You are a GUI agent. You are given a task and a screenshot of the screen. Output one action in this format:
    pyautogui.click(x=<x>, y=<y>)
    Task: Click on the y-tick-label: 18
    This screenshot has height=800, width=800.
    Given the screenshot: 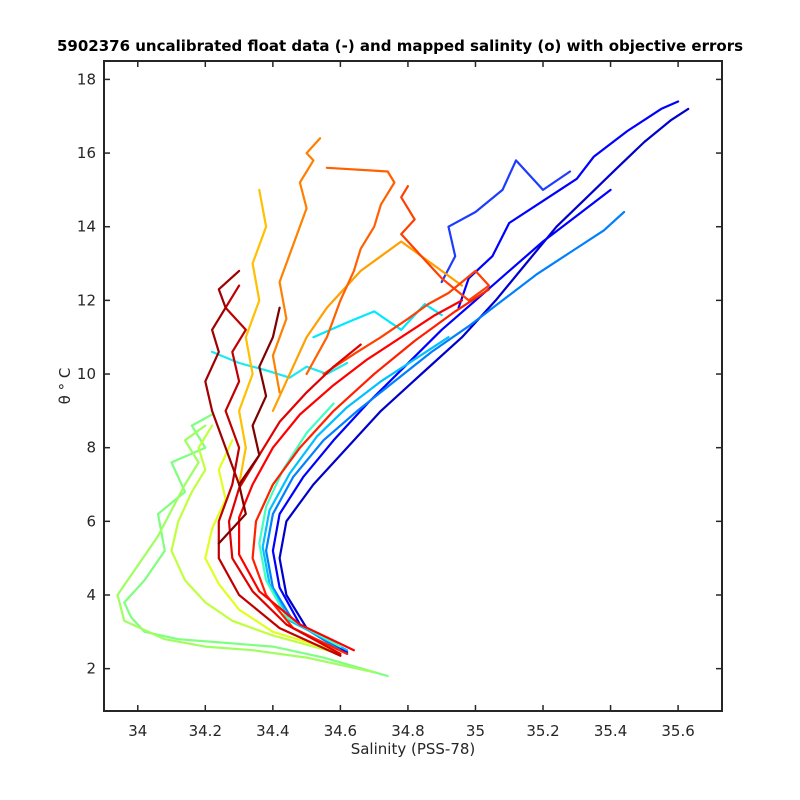 What is the action you would take?
    pyautogui.click(x=86, y=79)
    